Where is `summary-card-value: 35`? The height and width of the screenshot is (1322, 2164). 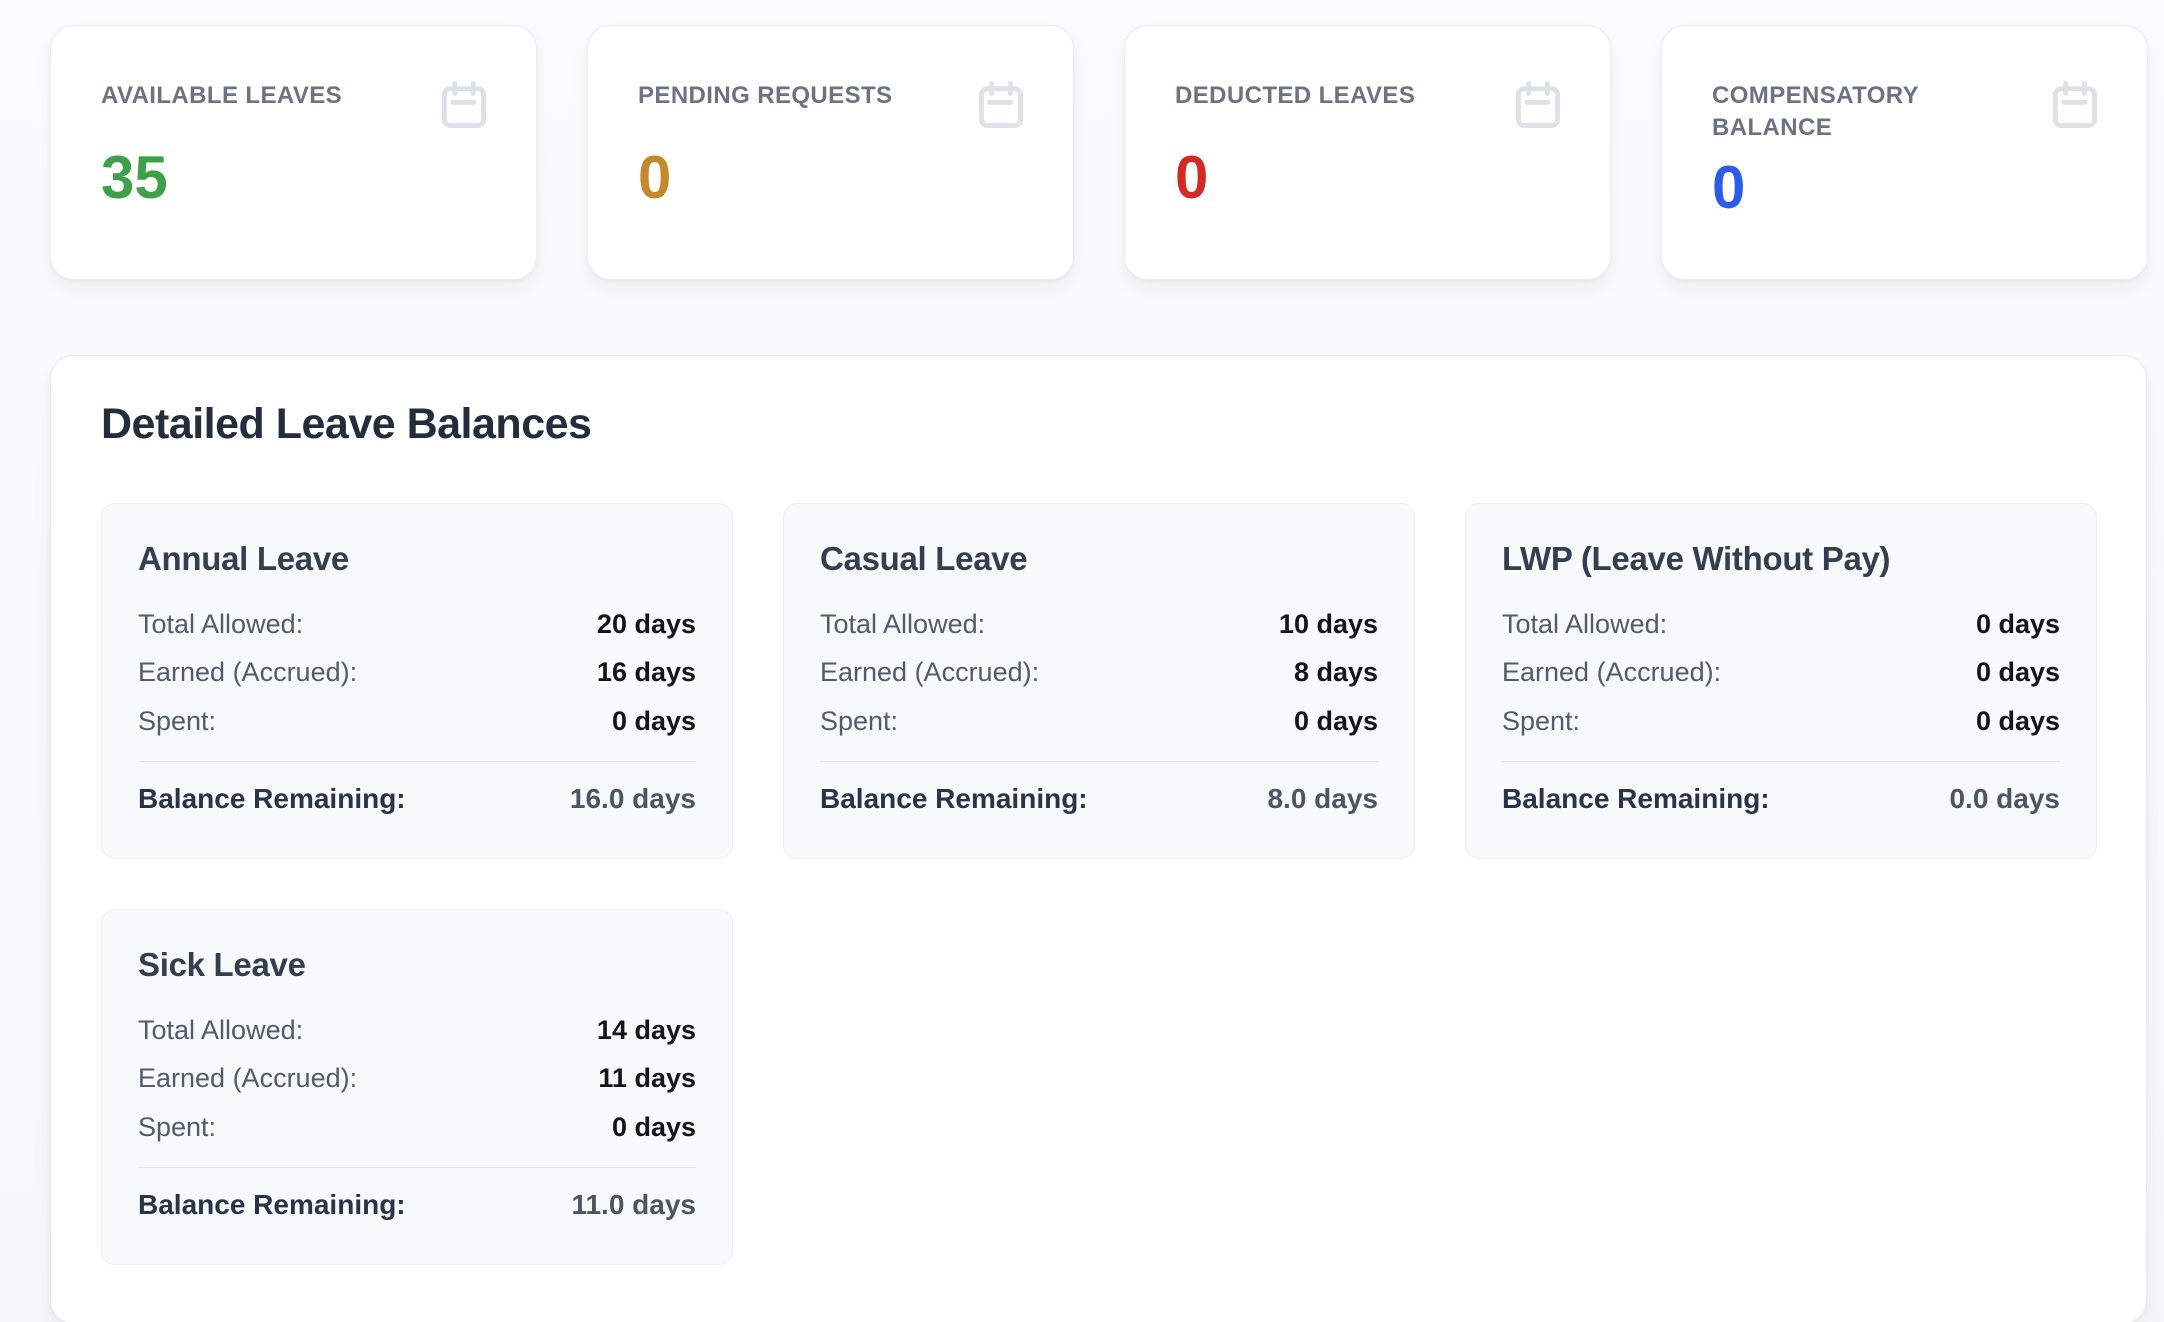
summary-card-value: 35 is located at coordinates (134, 177).